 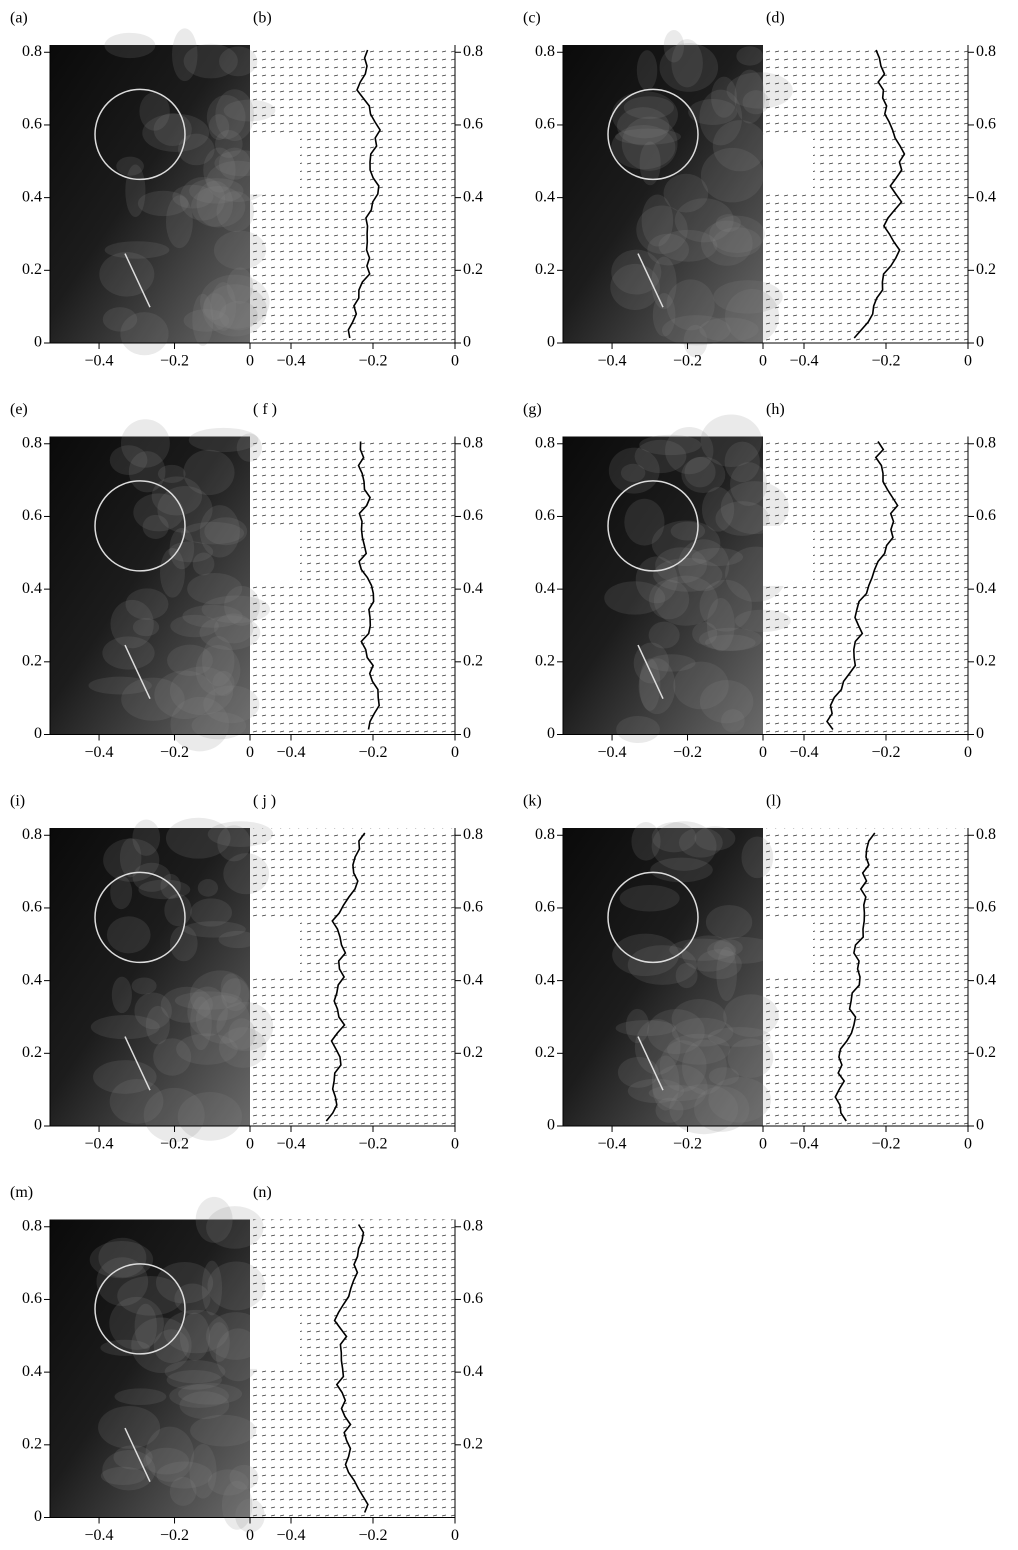 What do you see at coordinates (265, 409) in the screenshot?
I see `panel-label: ( f )` at bounding box center [265, 409].